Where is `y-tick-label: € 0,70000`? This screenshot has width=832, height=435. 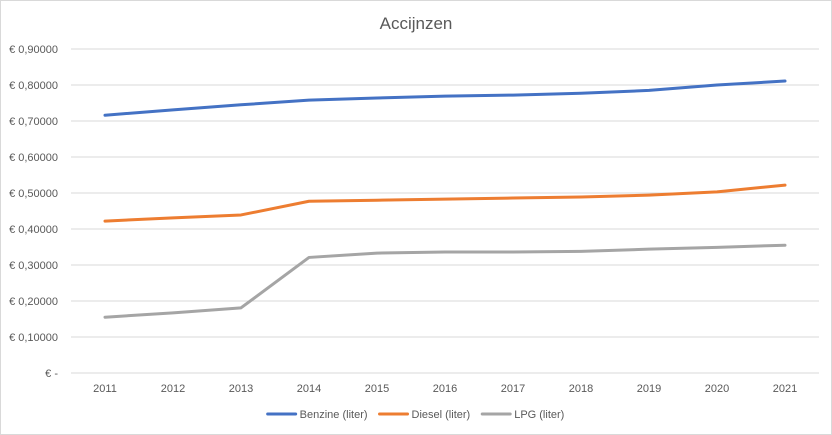
y-tick-label: € 0,70000 is located at coordinates (33, 122).